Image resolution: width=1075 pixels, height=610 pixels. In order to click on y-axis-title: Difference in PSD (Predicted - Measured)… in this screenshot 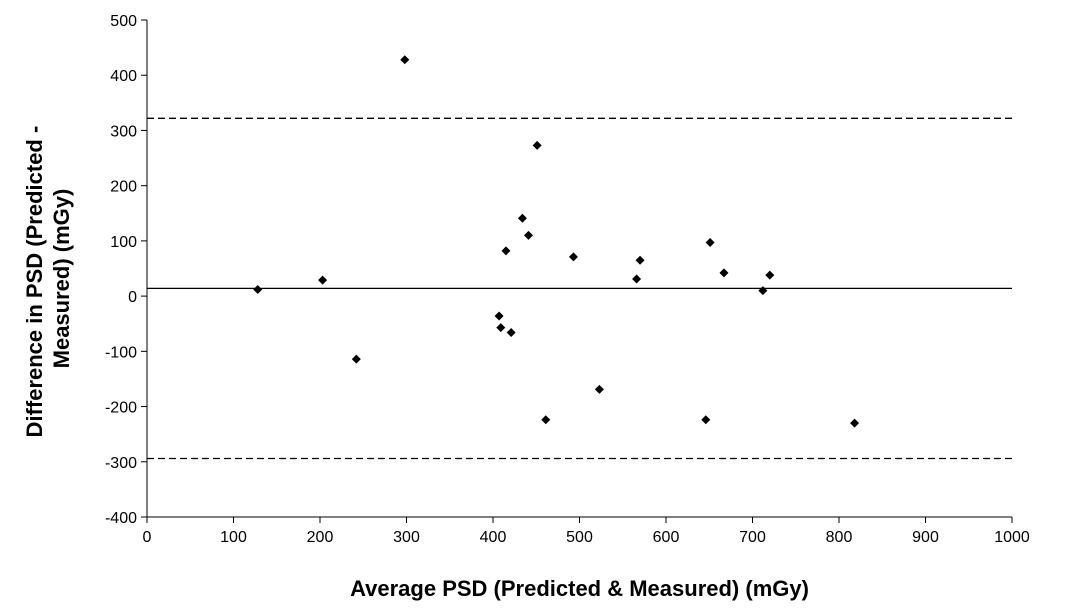, I will do `click(48, 279)`.